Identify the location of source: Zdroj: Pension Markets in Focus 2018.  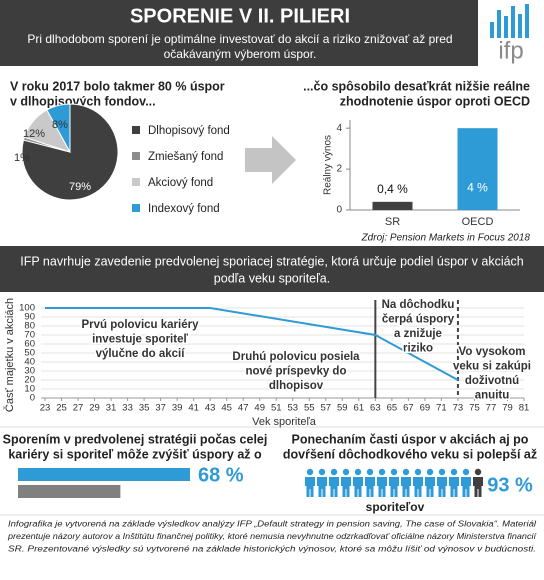
(446, 238).